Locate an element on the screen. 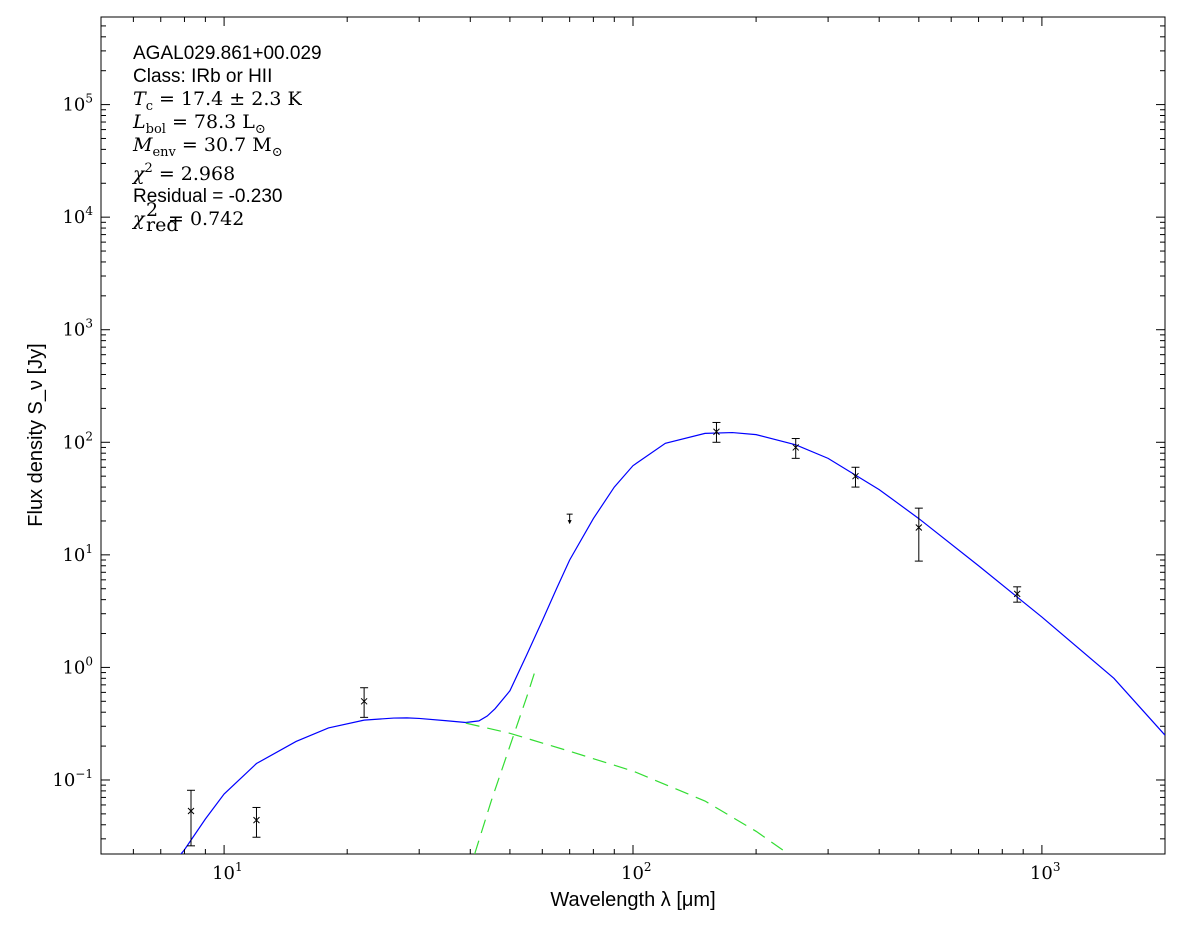  class-label: Class: IRb or HII is located at coordinates (202, 76).